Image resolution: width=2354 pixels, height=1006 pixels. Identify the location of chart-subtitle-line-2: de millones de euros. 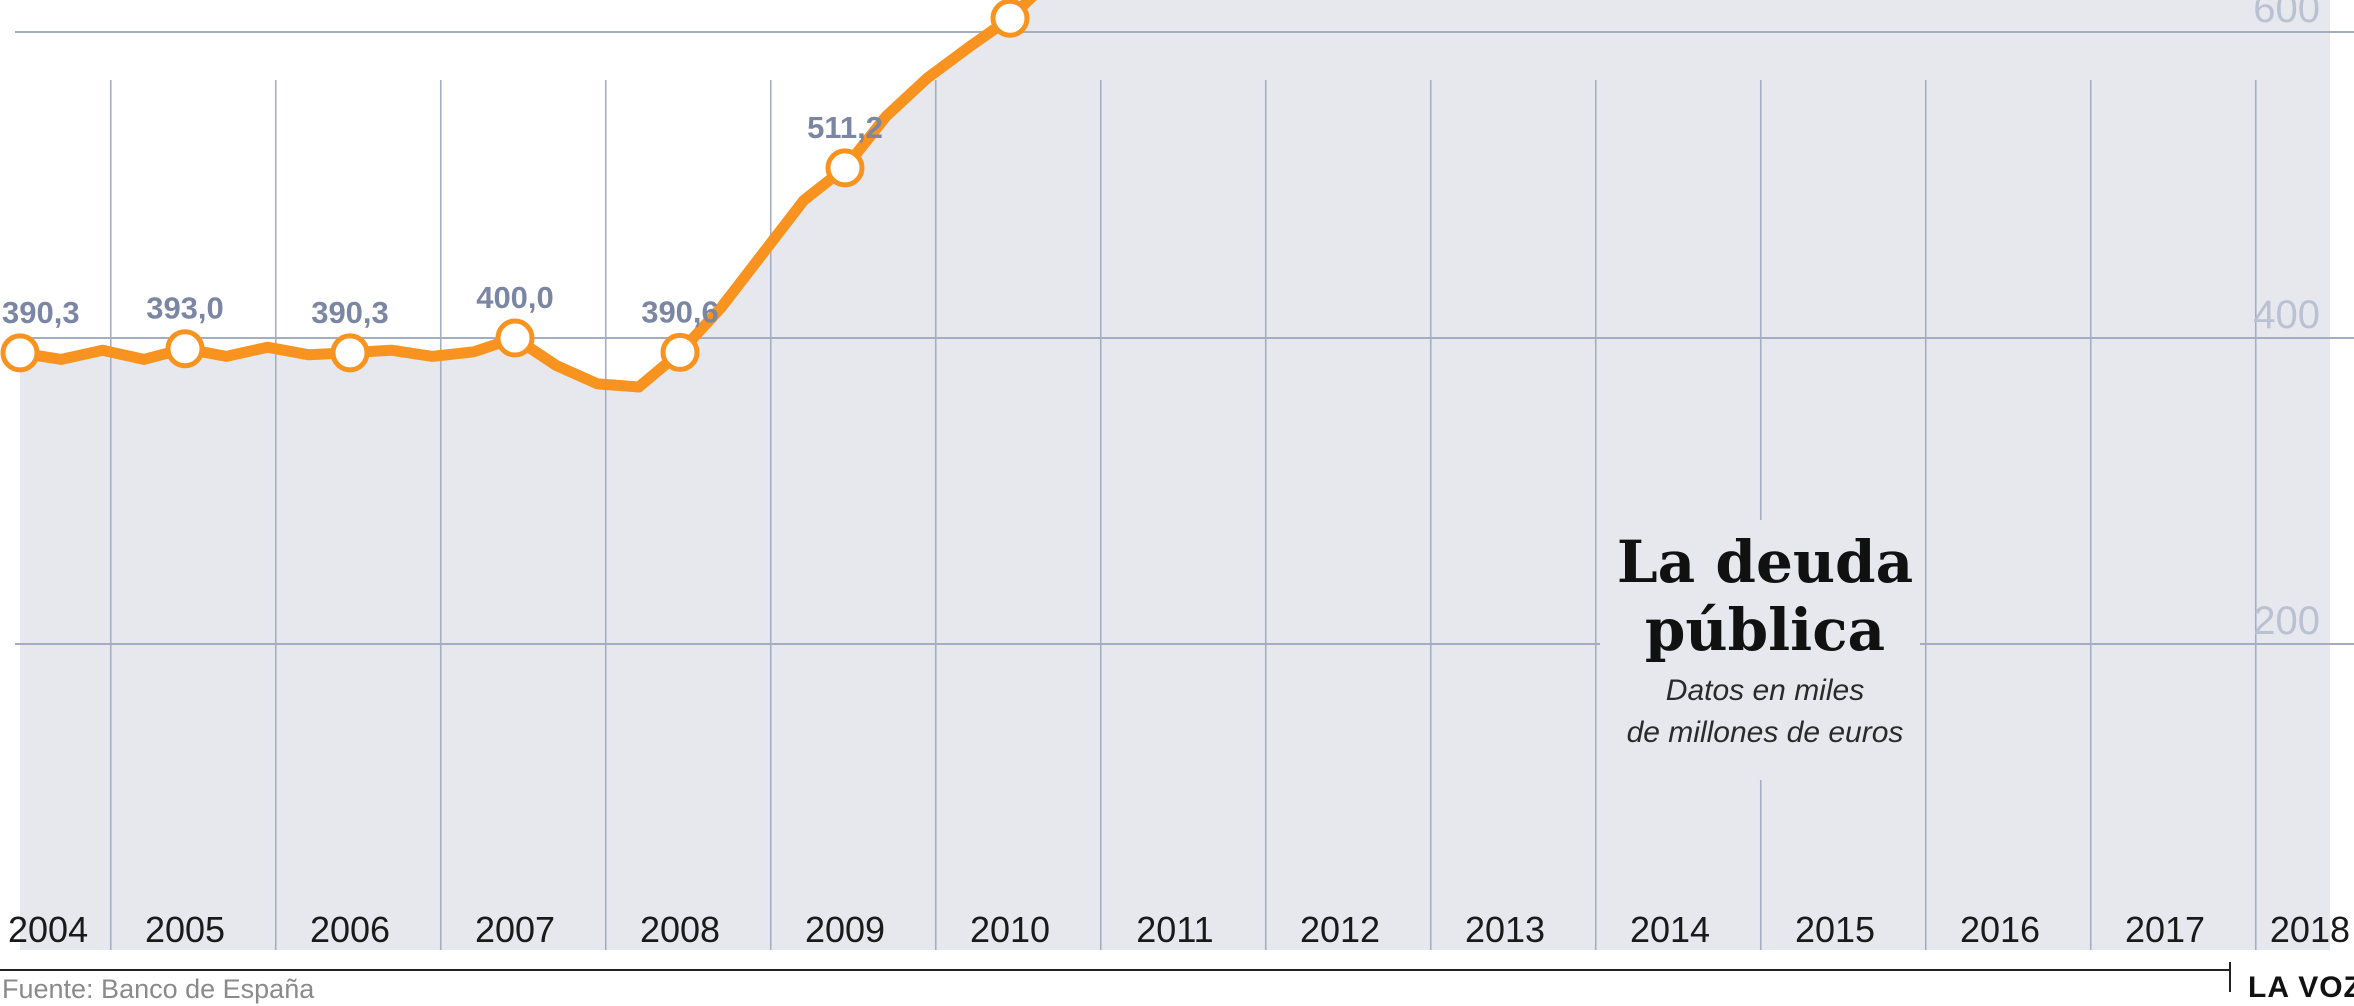
(1765, 732).